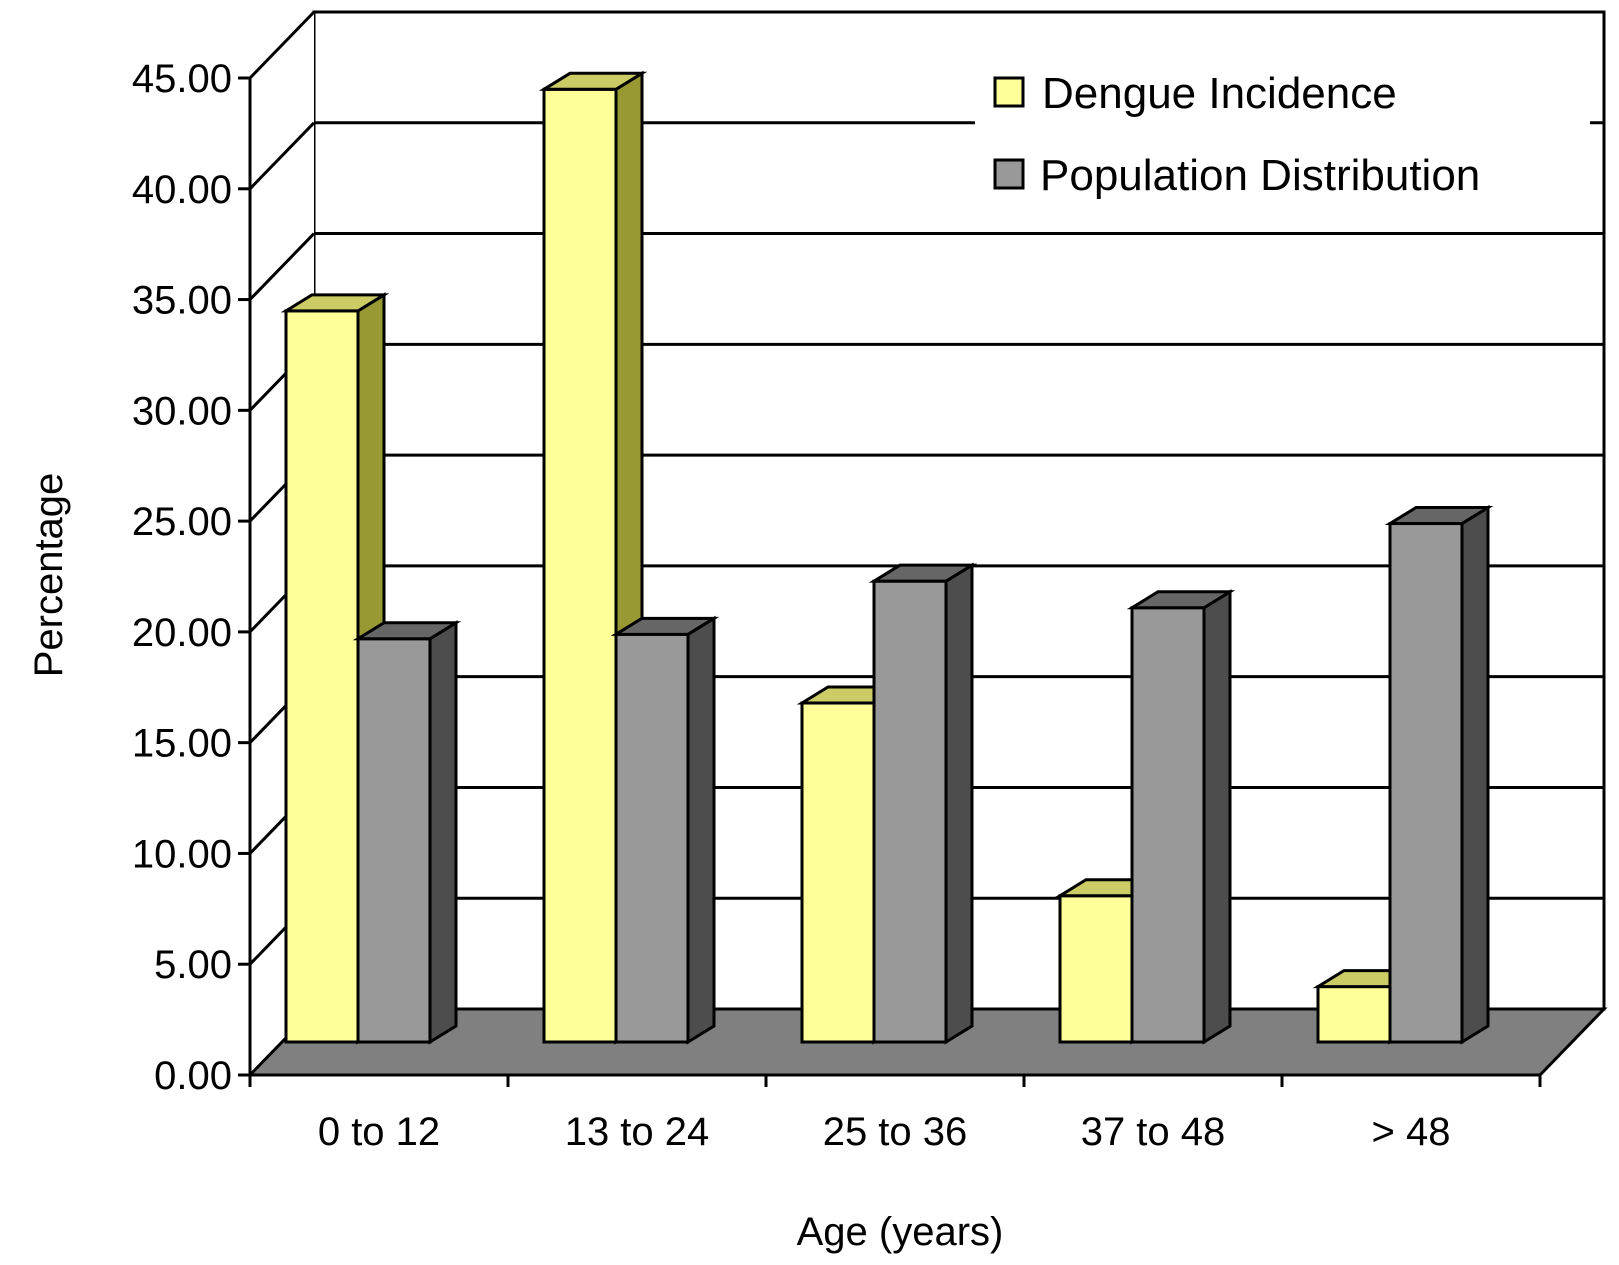  Describe the element at coordinates (193, 1076) in the screenshot. I see `y-tick-label: 0.00` at that location.